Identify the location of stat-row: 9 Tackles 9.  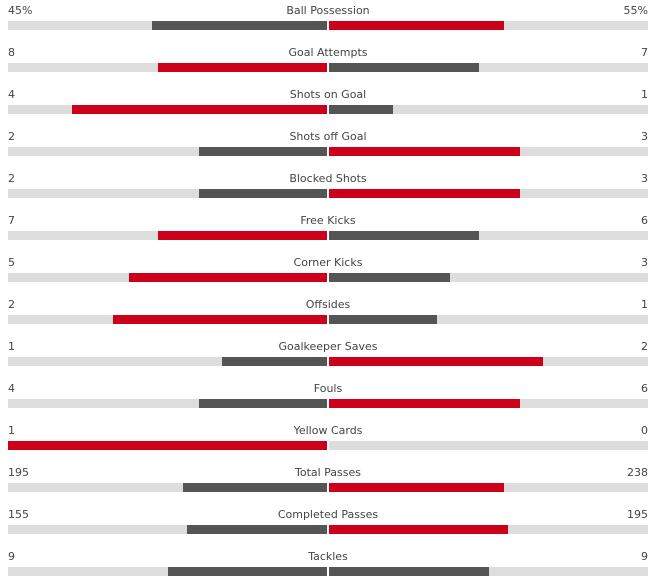
(328, 567).